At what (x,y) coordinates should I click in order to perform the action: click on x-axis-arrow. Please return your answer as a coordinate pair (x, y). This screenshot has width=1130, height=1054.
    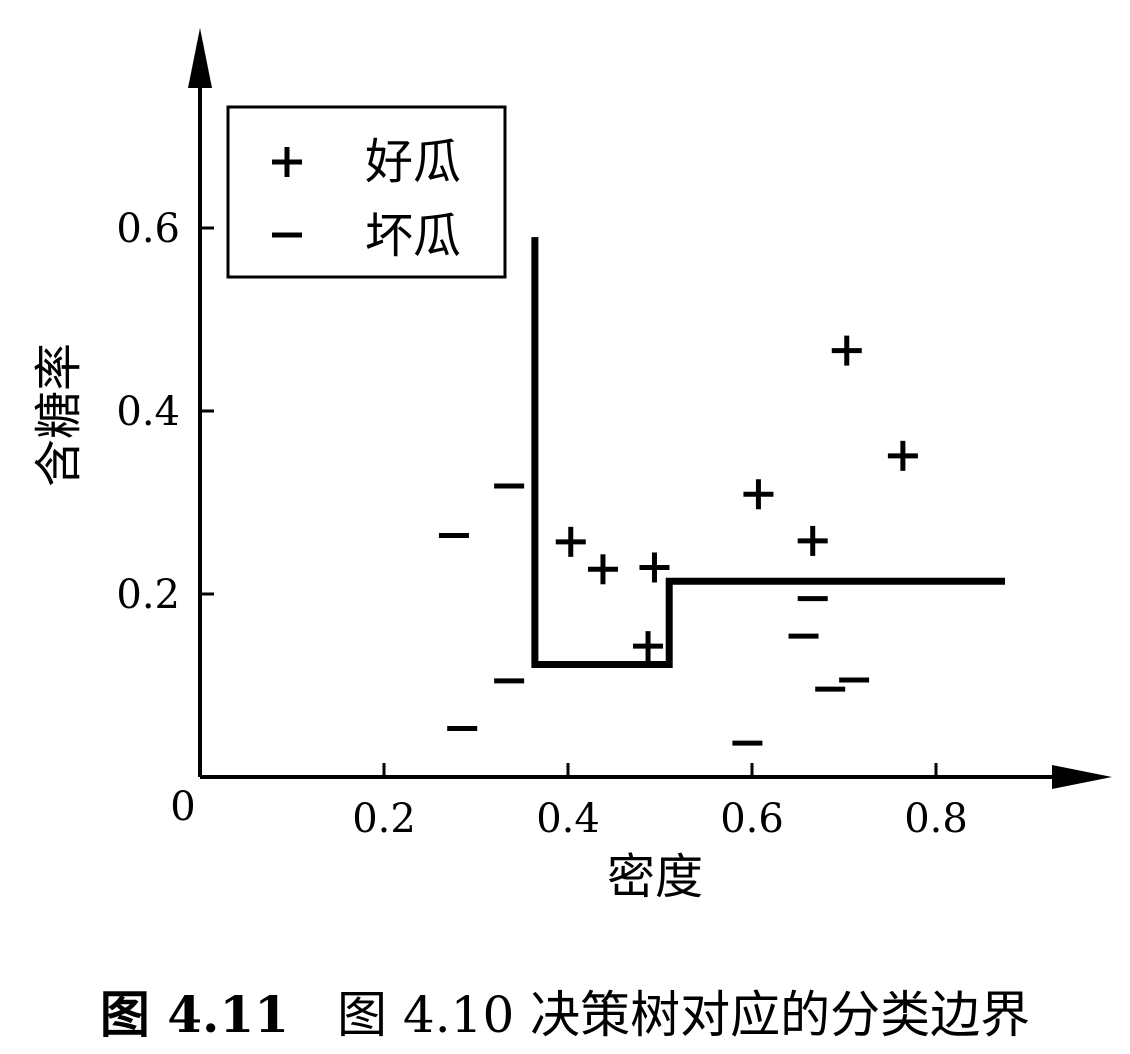
    Looking at the image, I should click on (1082, 777).